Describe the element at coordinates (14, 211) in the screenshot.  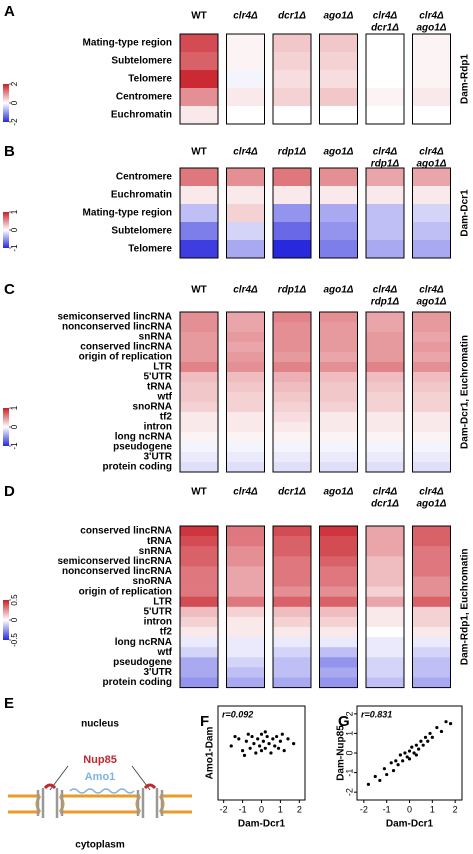
I see `colorbar-tick-label: 1` at that location.